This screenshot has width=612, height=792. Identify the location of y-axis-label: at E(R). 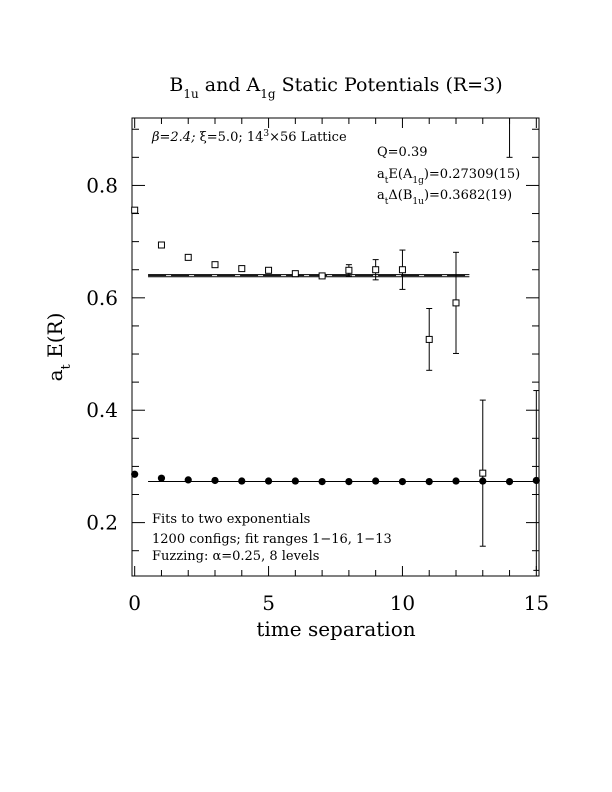
(58, 347).